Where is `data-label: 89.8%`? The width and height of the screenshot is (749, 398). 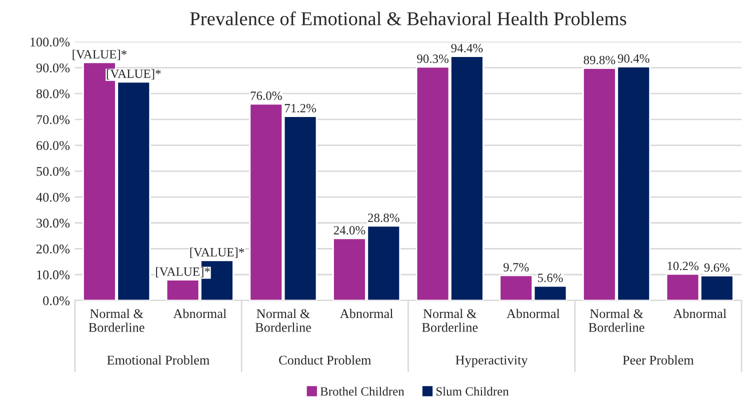
data-label: 89.8% is located at coordinates (600, 60).